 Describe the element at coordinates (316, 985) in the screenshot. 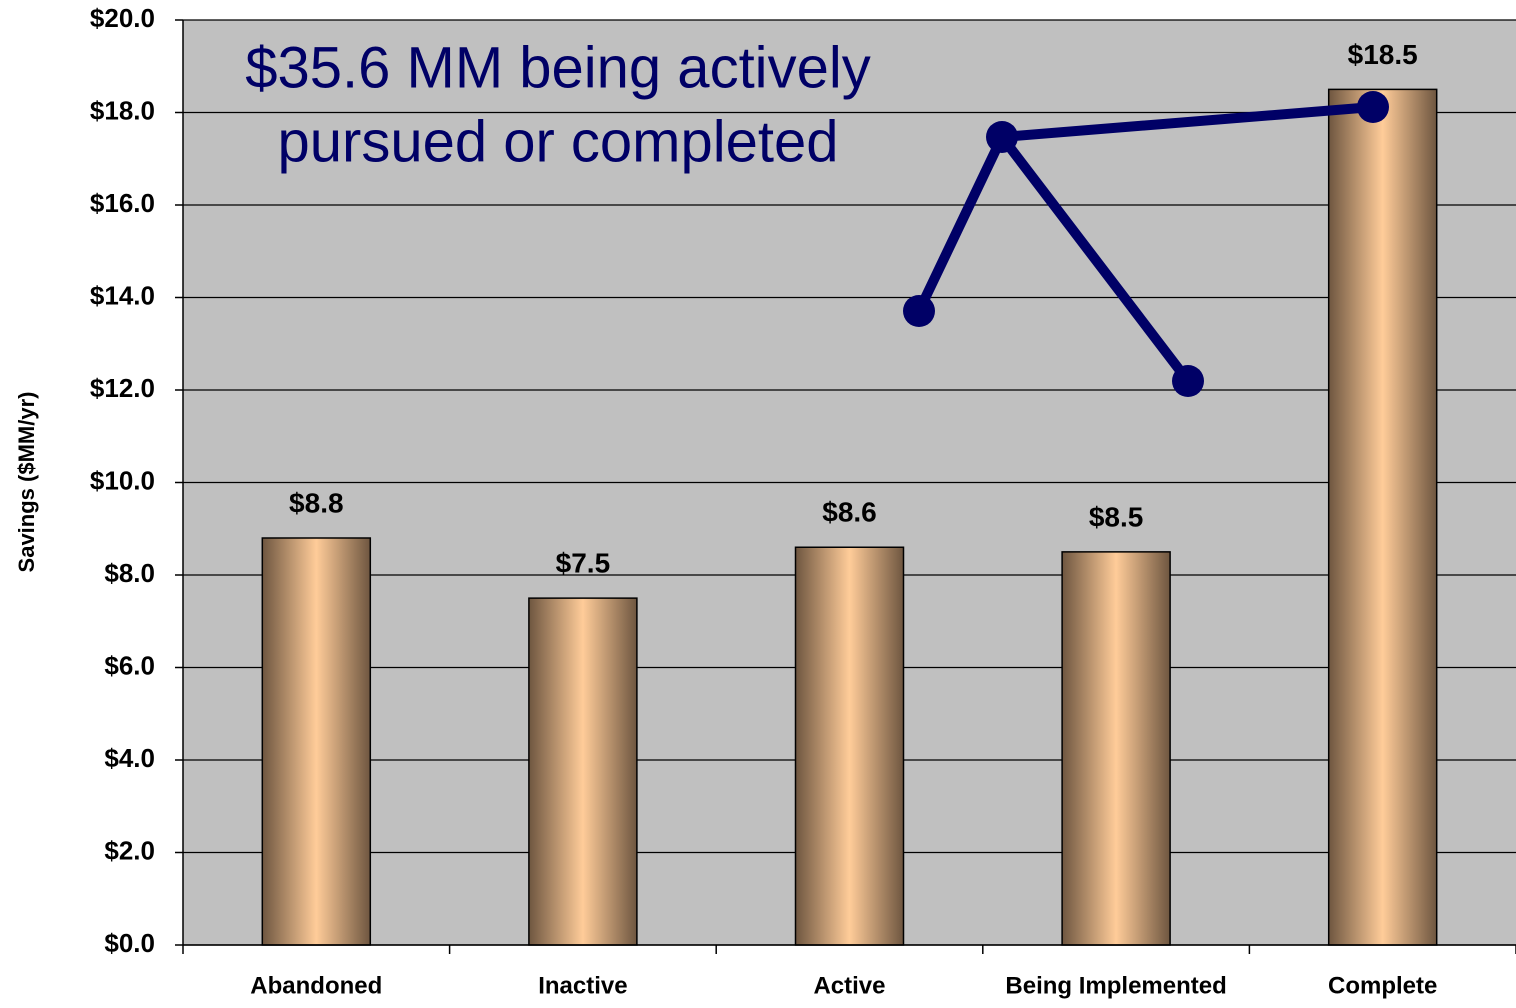

I see `x-tick-label: Abandoned` at that location.